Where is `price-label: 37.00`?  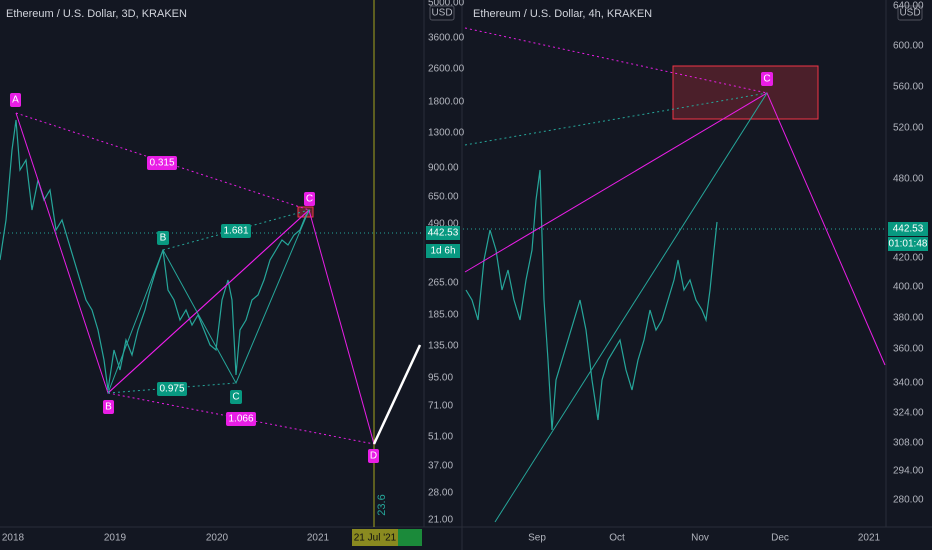
price-label: 37.00 is located at coordinates (440, 466).